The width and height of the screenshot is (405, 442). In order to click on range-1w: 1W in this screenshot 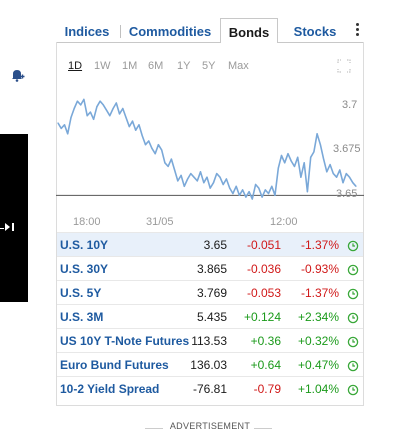, I will do `click(102, 66)`.